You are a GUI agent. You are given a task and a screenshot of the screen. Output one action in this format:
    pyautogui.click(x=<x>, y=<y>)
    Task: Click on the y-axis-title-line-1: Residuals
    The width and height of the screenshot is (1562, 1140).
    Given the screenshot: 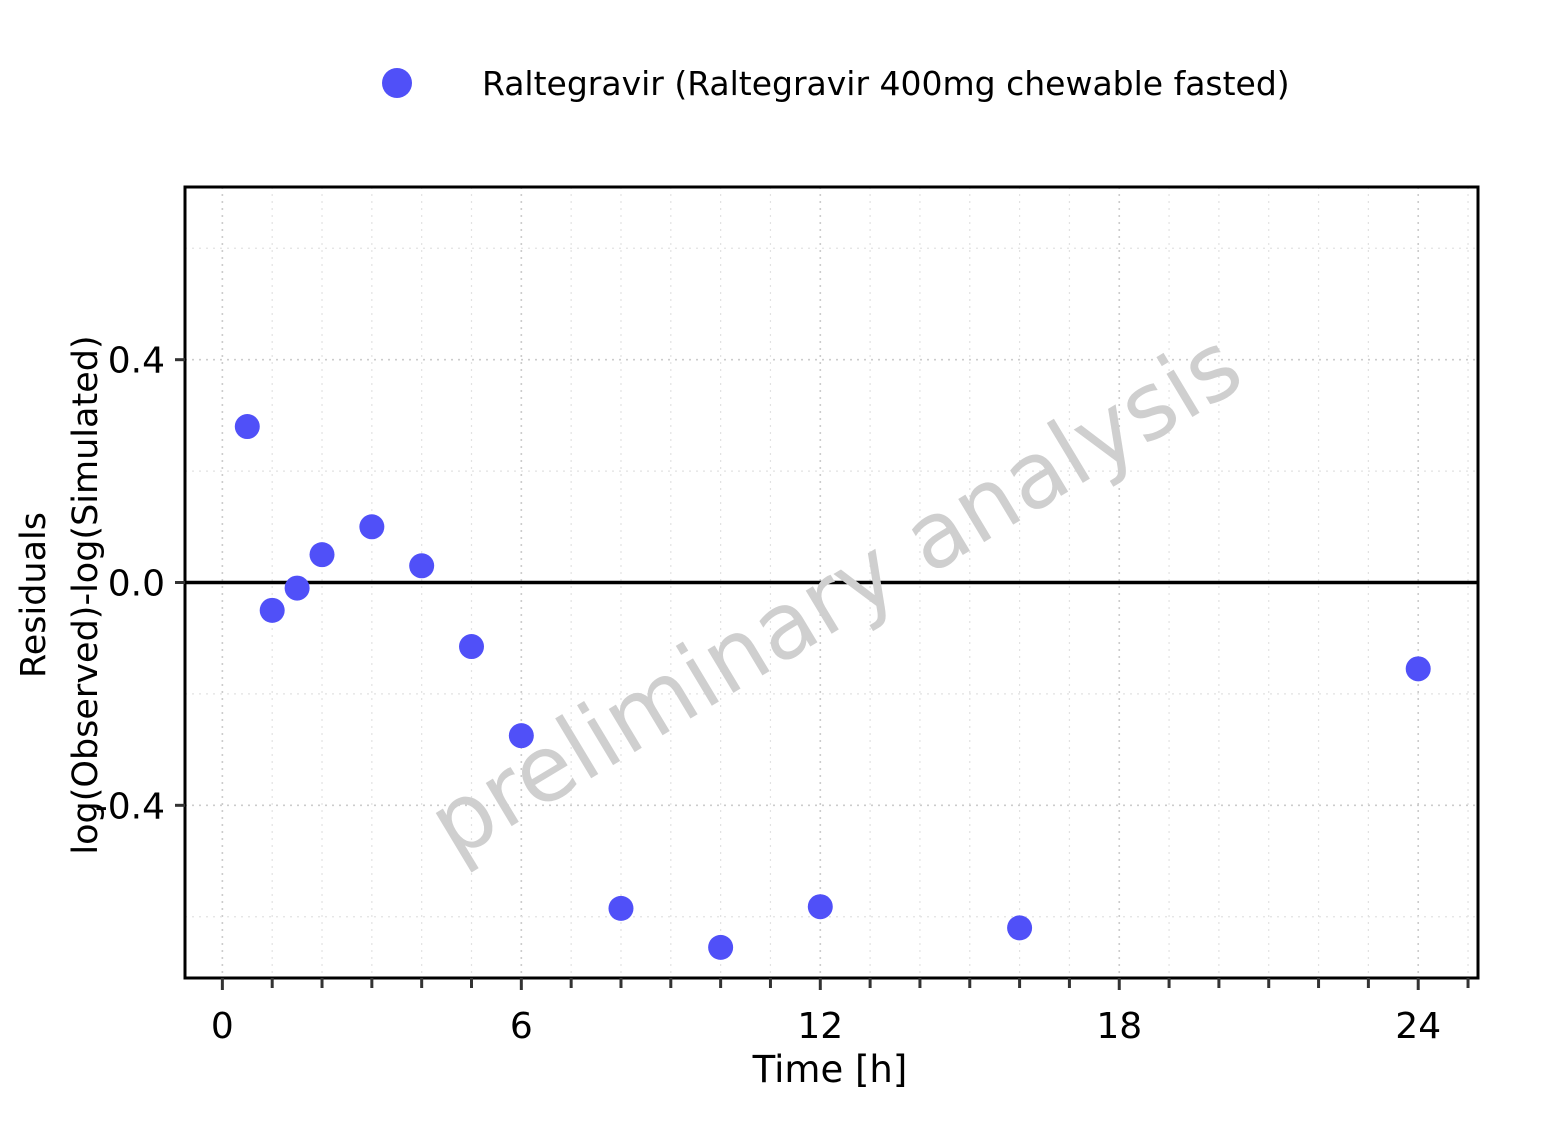 What is the action you would take?
    pyautogui.click(x=34, y=595)
    